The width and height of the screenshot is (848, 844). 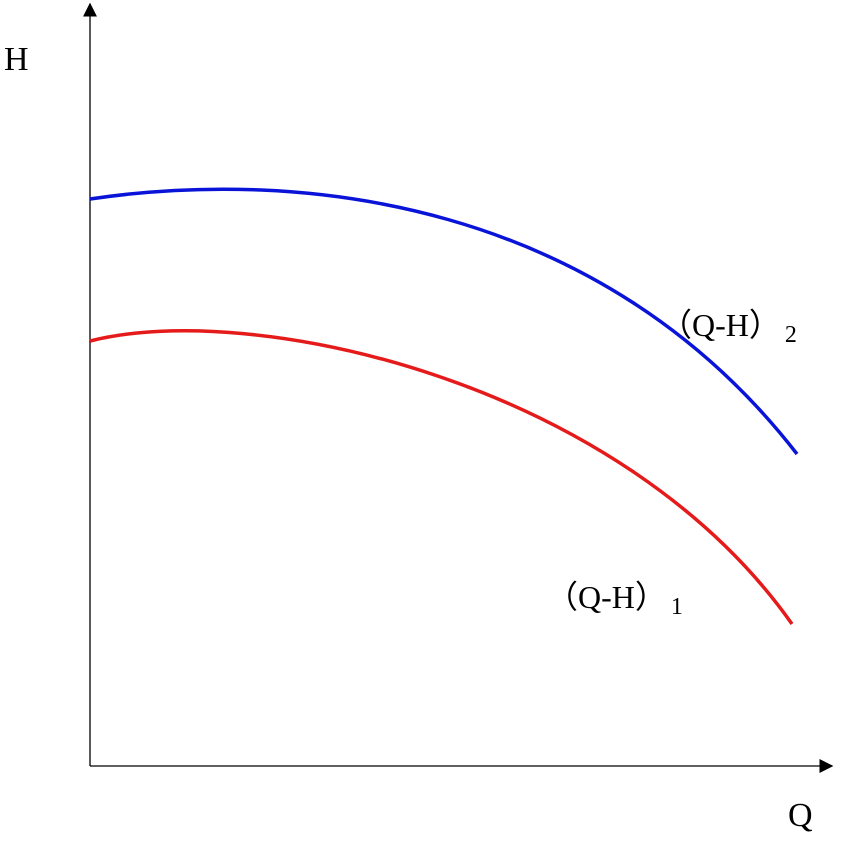 I want to click on x-axis-label: Q, so click(x=800, y=815).